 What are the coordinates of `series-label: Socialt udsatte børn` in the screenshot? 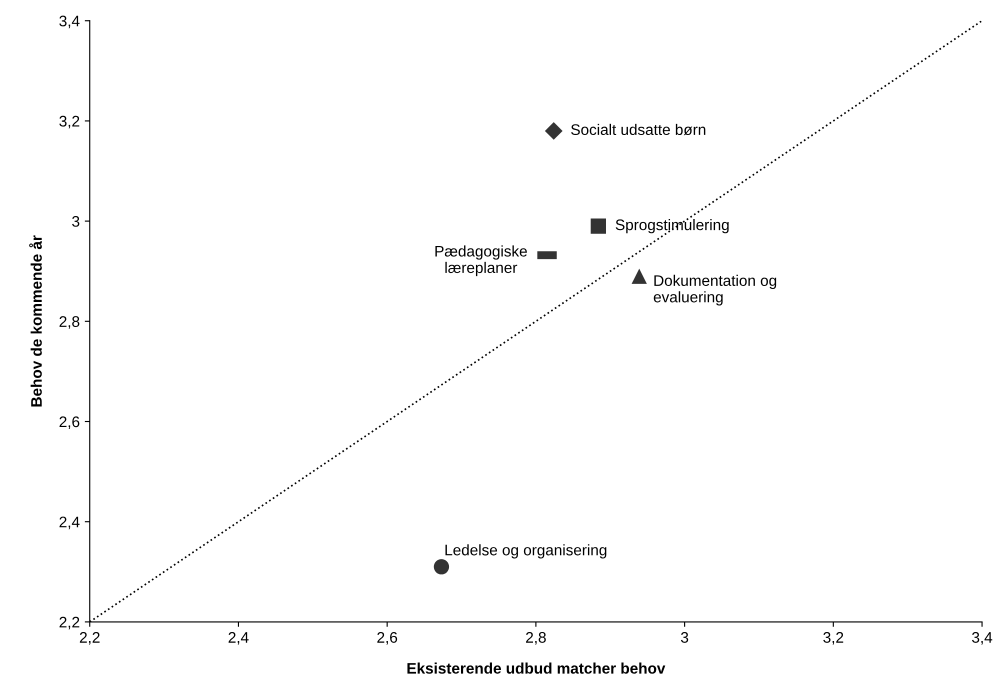 It's located at (638, 130).